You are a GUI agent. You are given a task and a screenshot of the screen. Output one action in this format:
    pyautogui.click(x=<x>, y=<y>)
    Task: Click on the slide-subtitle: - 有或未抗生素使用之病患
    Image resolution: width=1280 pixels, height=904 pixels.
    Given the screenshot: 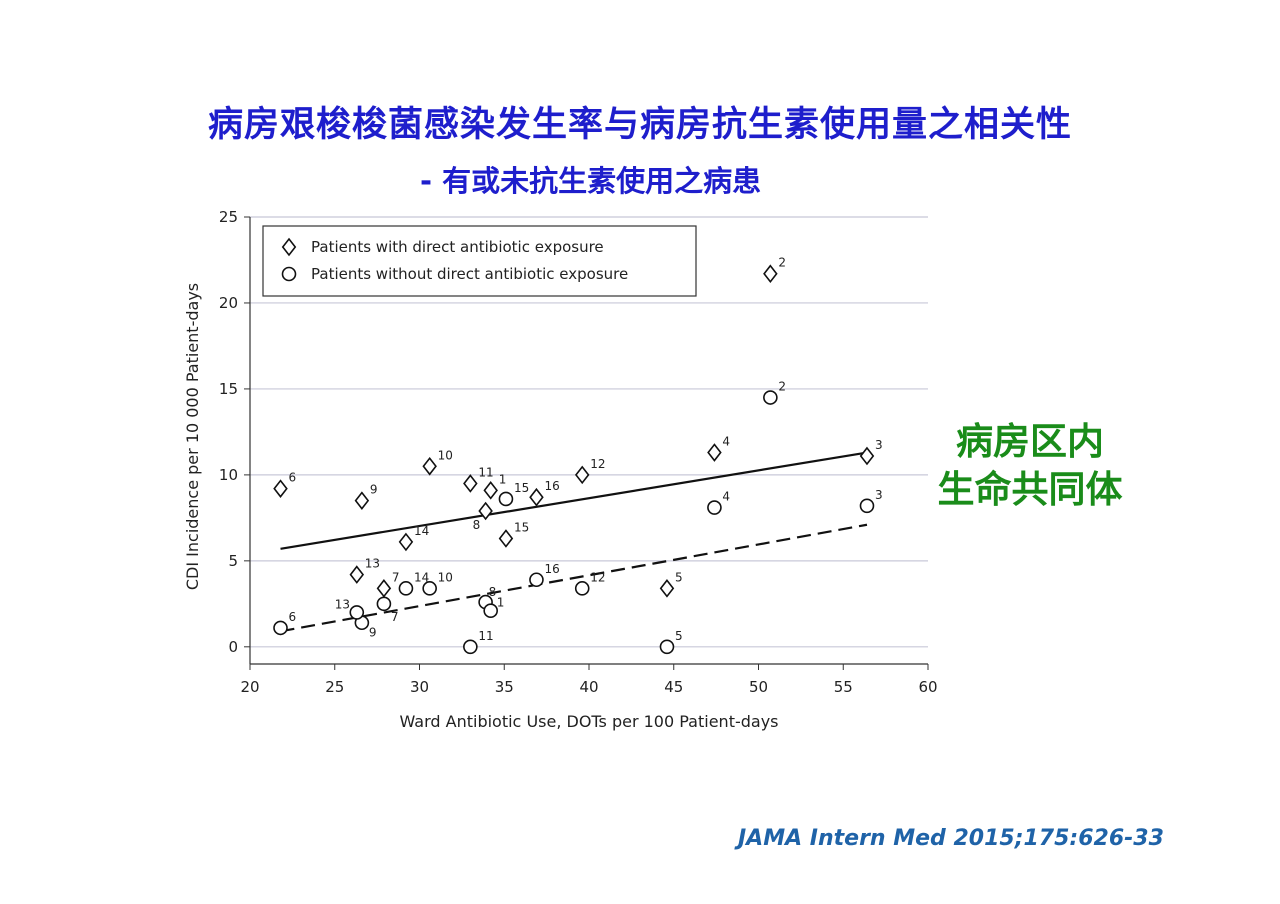 What is the action you would take?
    pyautogui.click(x=591, y=181)
    